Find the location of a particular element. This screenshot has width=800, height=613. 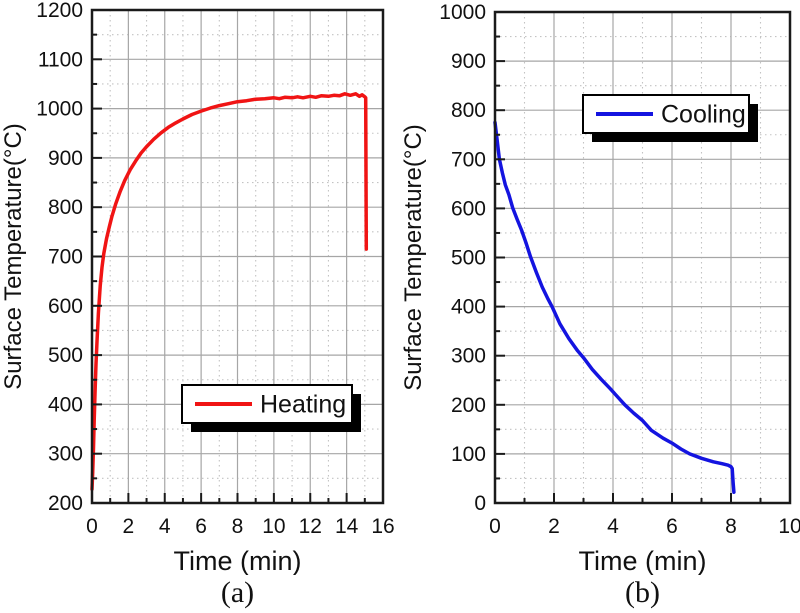

y-tick-labels: 0 100 200 300 400 500 600 700 800 900 1000 is located at coordinates (462, 258).